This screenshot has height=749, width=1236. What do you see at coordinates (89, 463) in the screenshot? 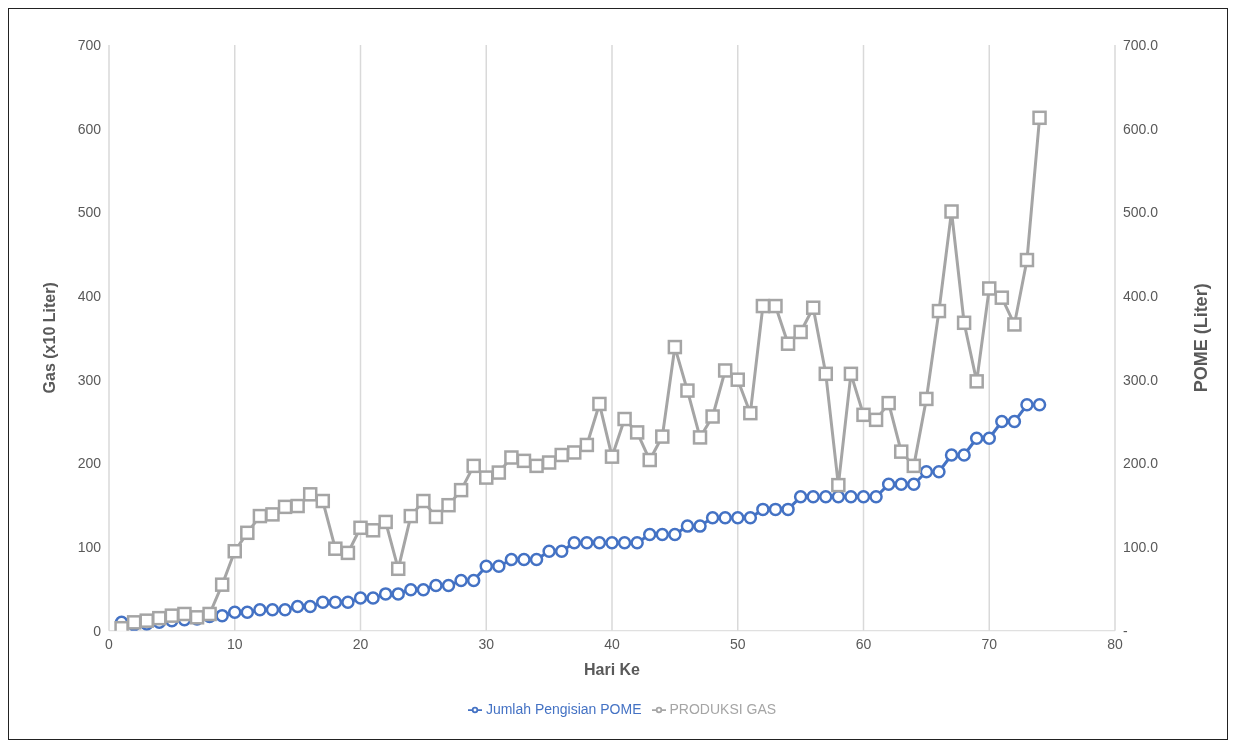
I see `y-tick-label: 200` at bounding box center [89, 463].